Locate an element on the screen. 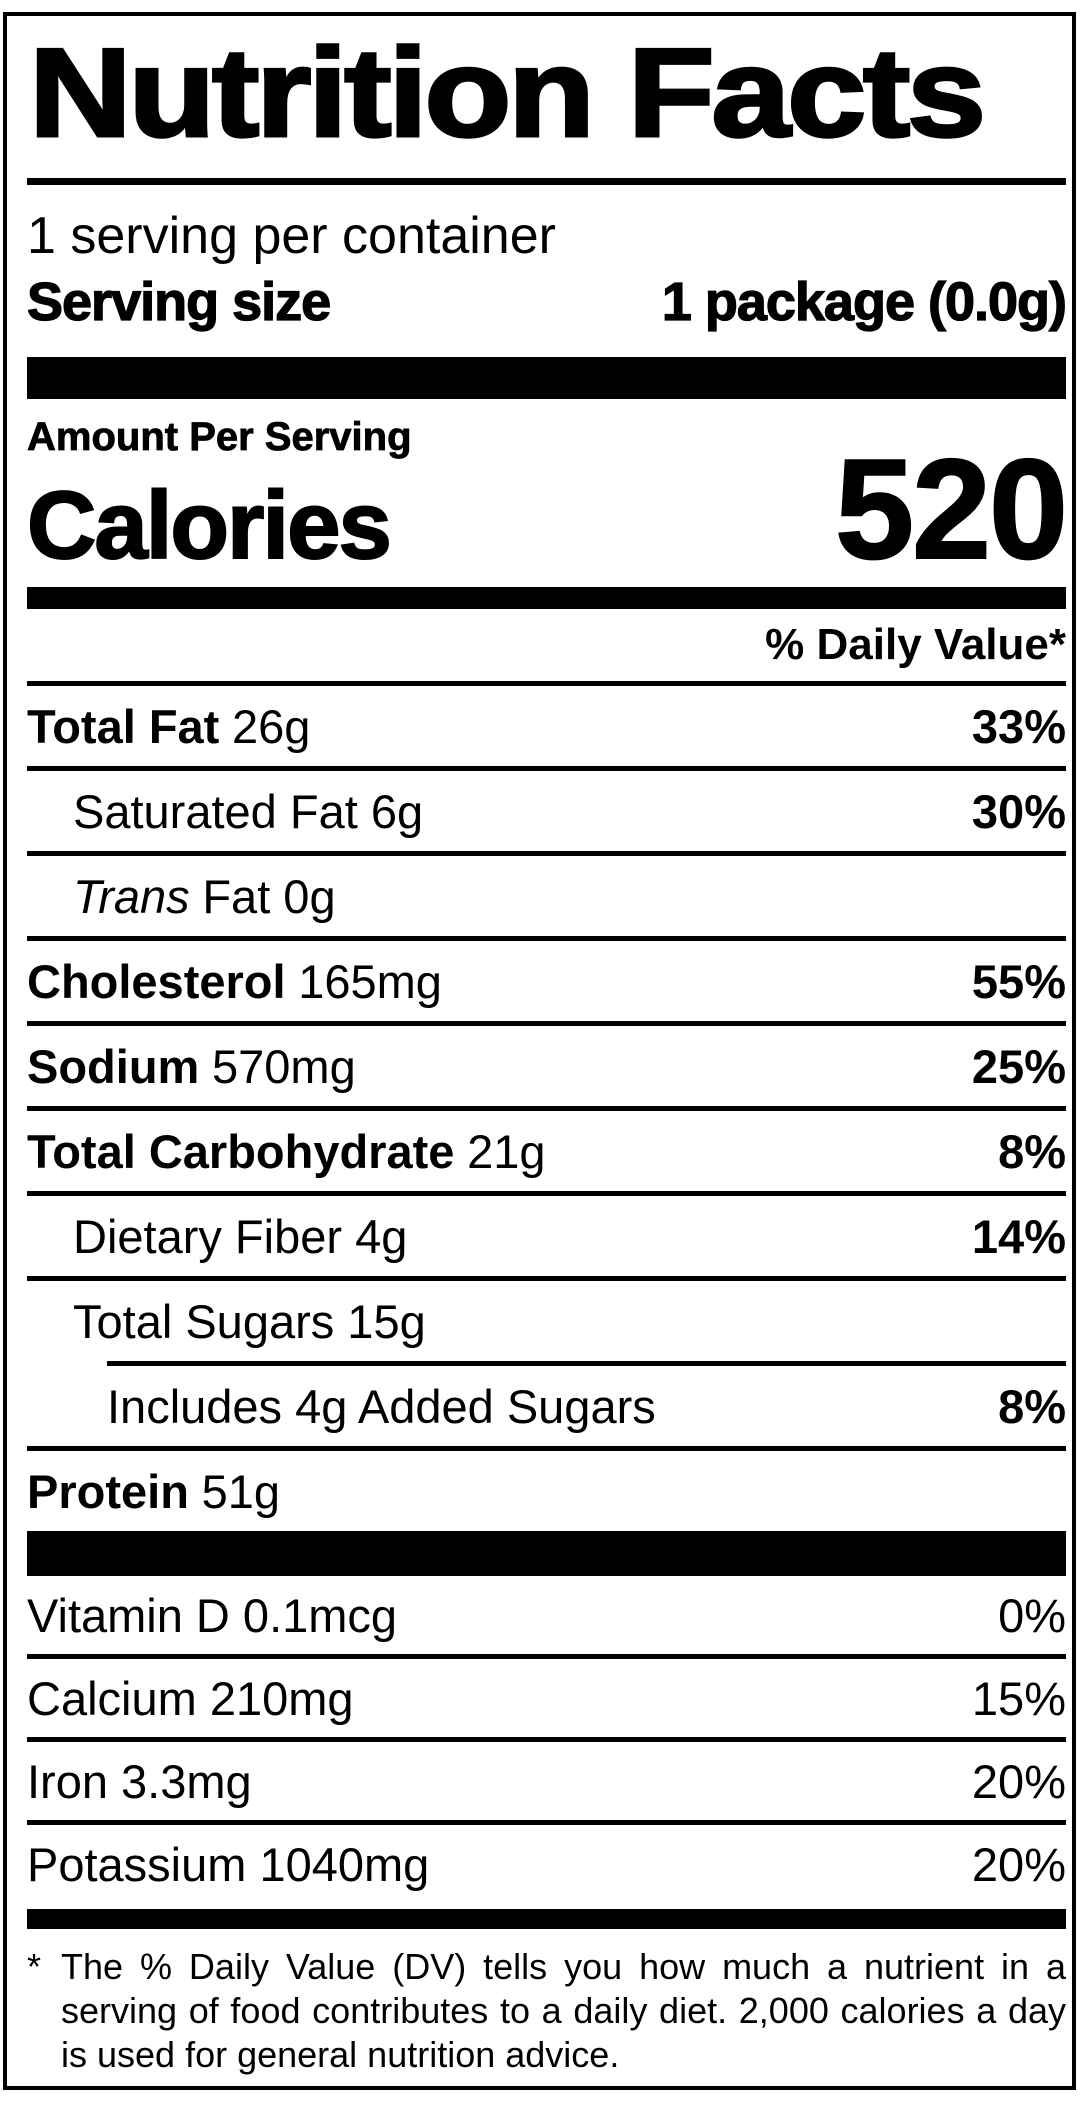 The image size is (1082, 2104). nutrient-name: Total Sugars 15g is located at coordinates (249, 1321).